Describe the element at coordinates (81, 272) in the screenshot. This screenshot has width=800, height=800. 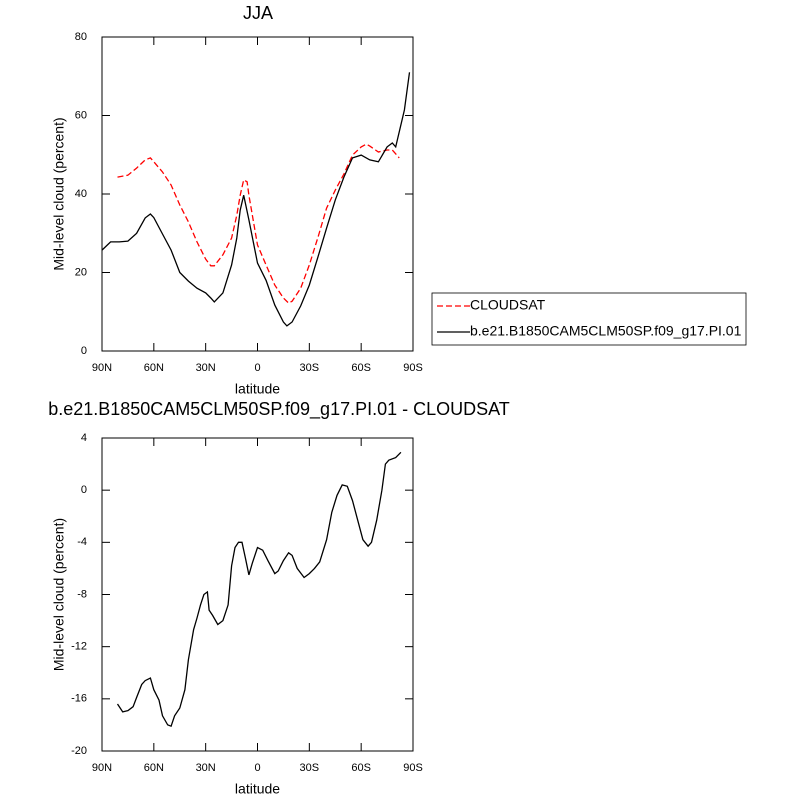
I see `y-tick-label: 20` at that location.